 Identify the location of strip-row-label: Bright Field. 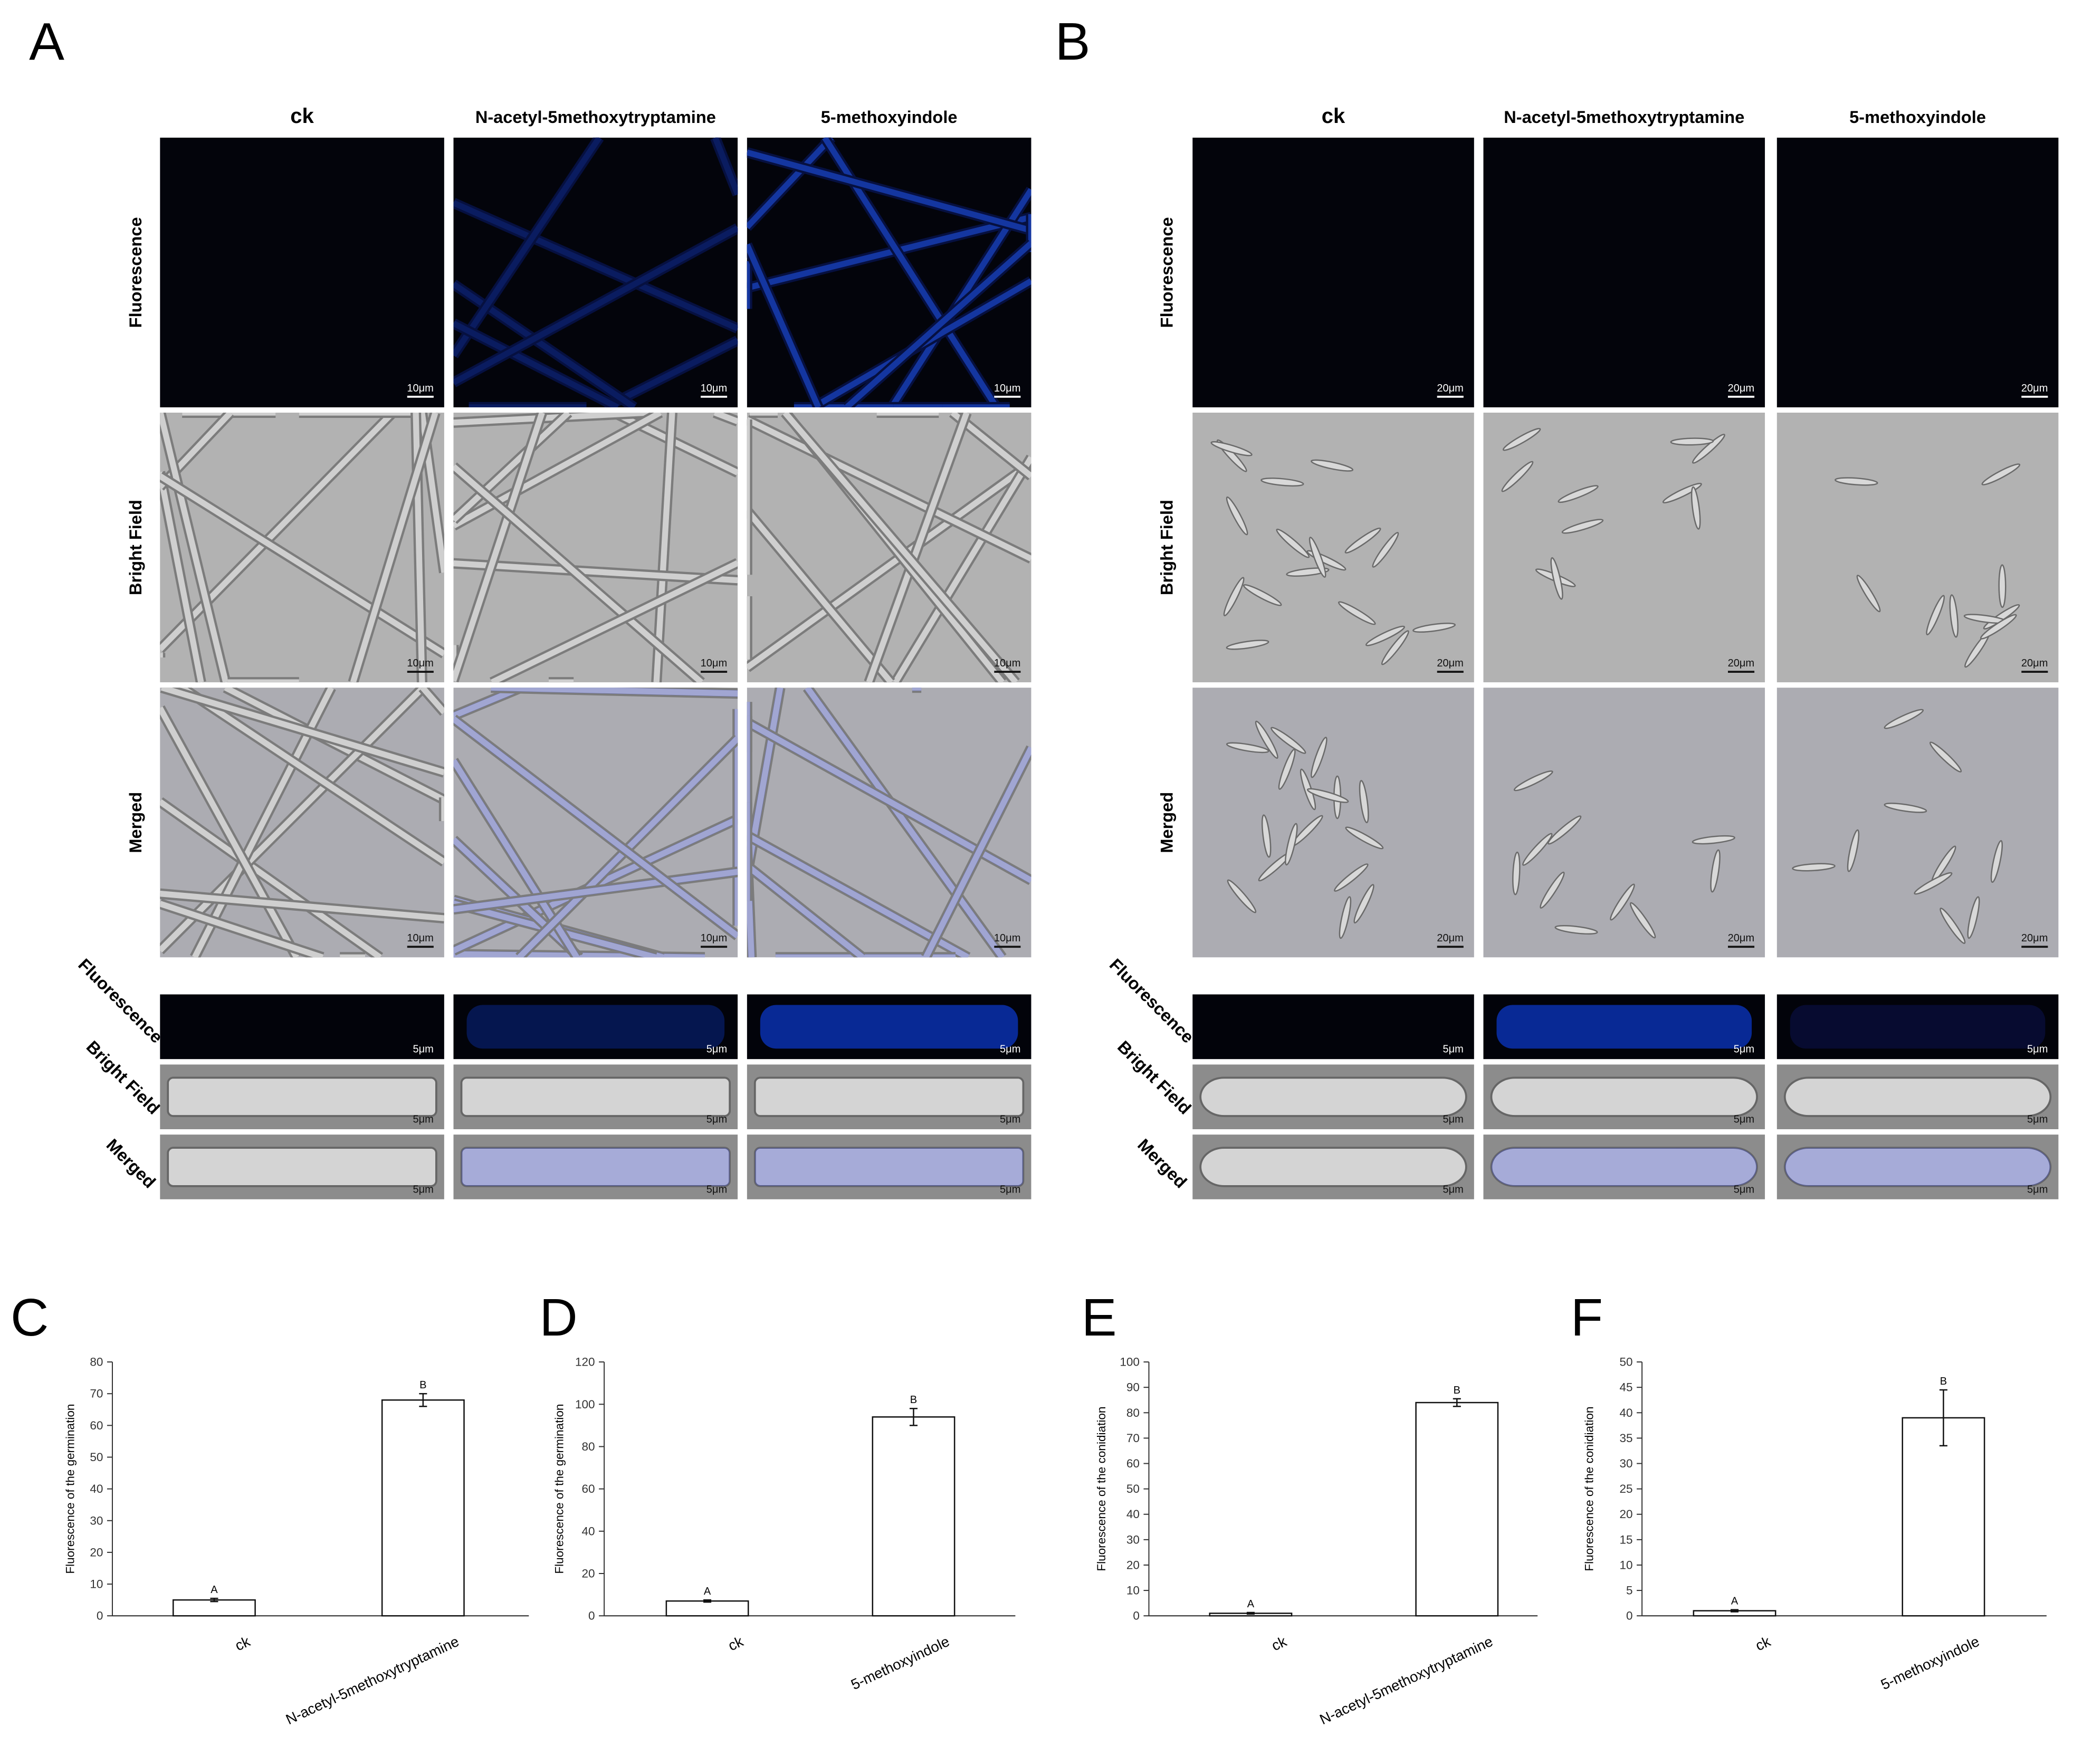
(1155, 1078).